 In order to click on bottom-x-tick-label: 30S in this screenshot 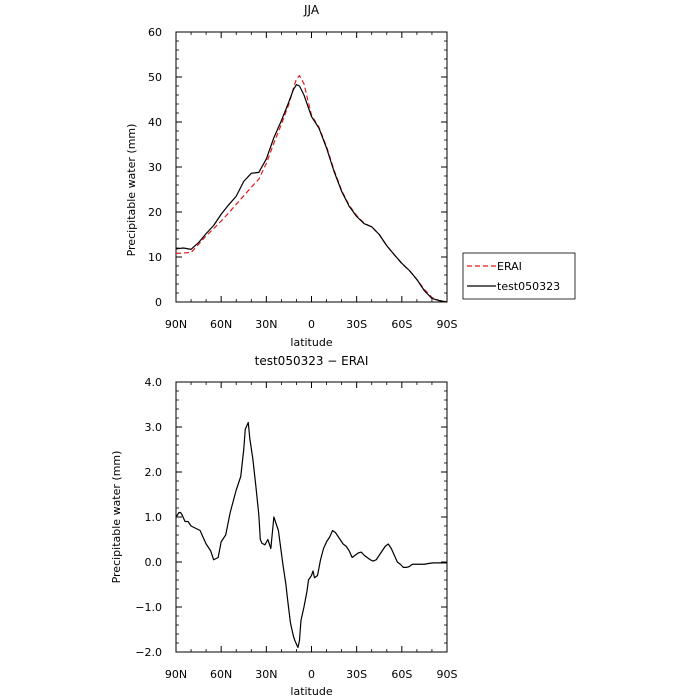, I will do `click(356, 674)`.